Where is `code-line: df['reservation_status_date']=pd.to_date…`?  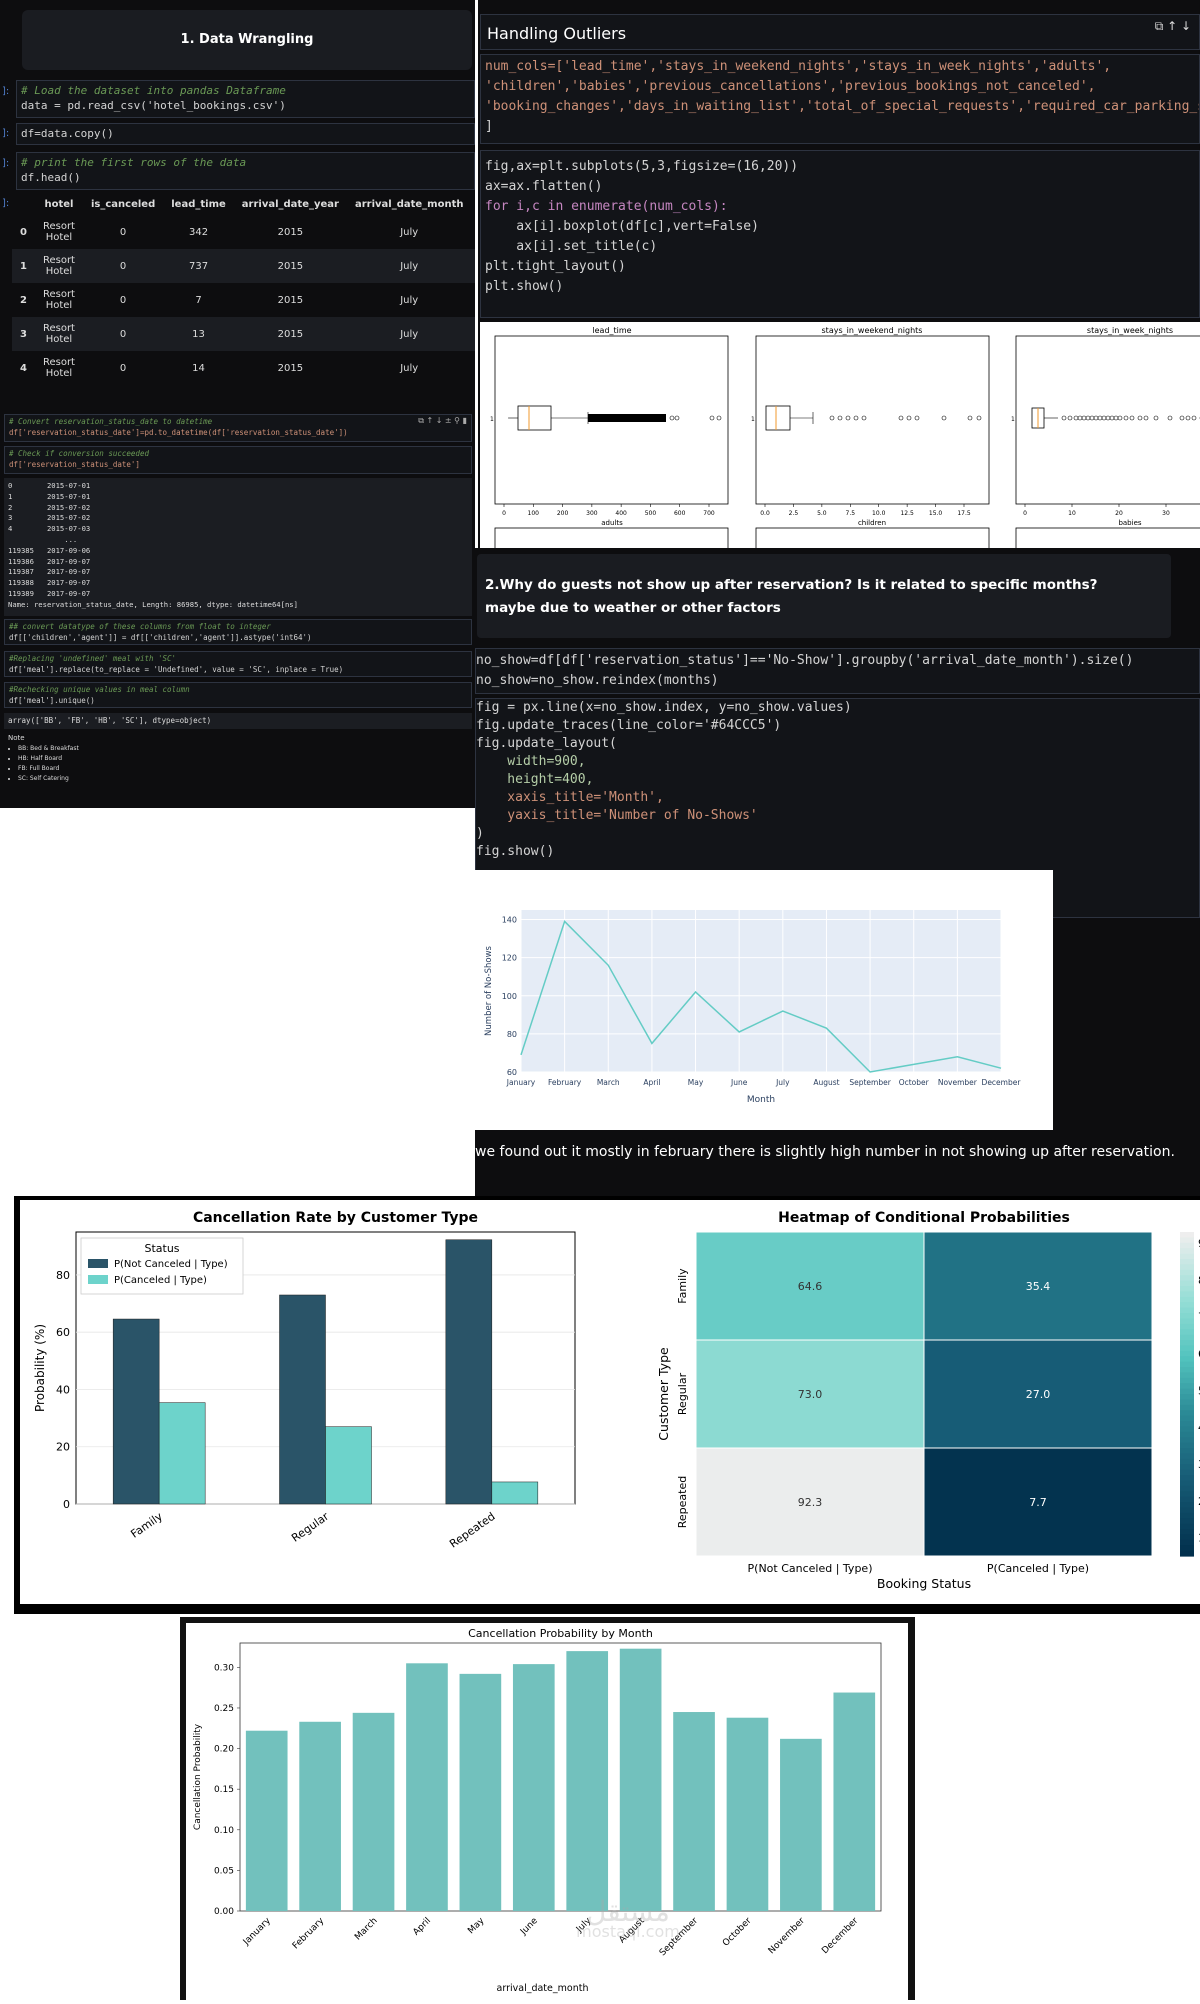 code-line: df['reservation_status_date']=pd.to_date… is located at coordinates (238, 432).